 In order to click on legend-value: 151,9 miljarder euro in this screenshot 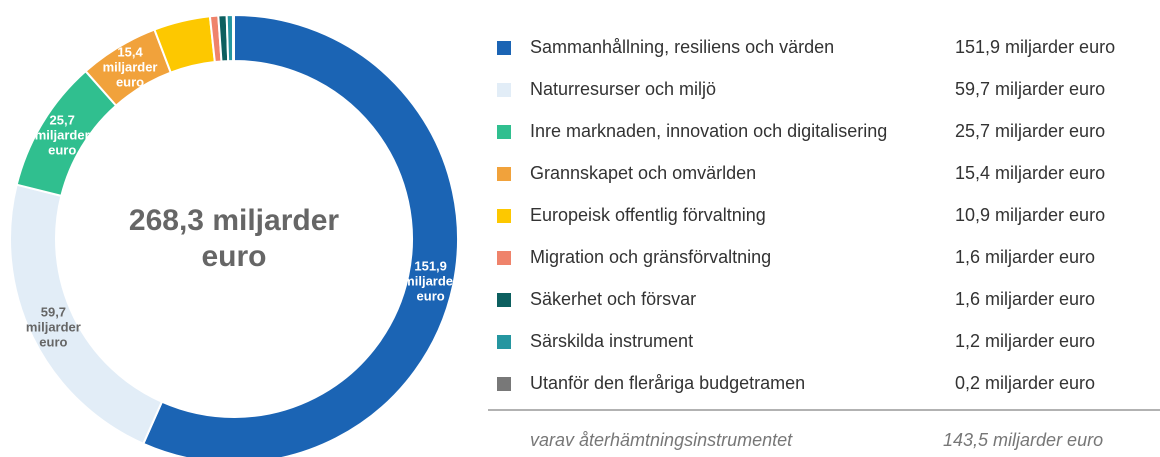, I will do `click(1035, 47)`.